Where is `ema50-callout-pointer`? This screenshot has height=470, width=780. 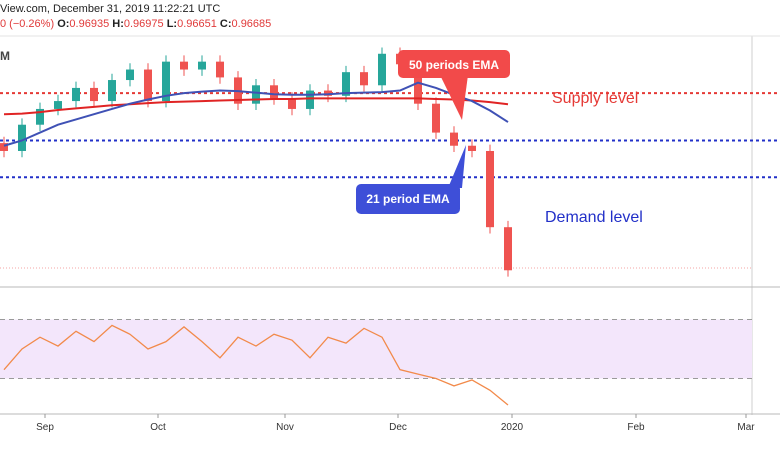
ema50-callout-pointer is located at coordinates (454, 97).